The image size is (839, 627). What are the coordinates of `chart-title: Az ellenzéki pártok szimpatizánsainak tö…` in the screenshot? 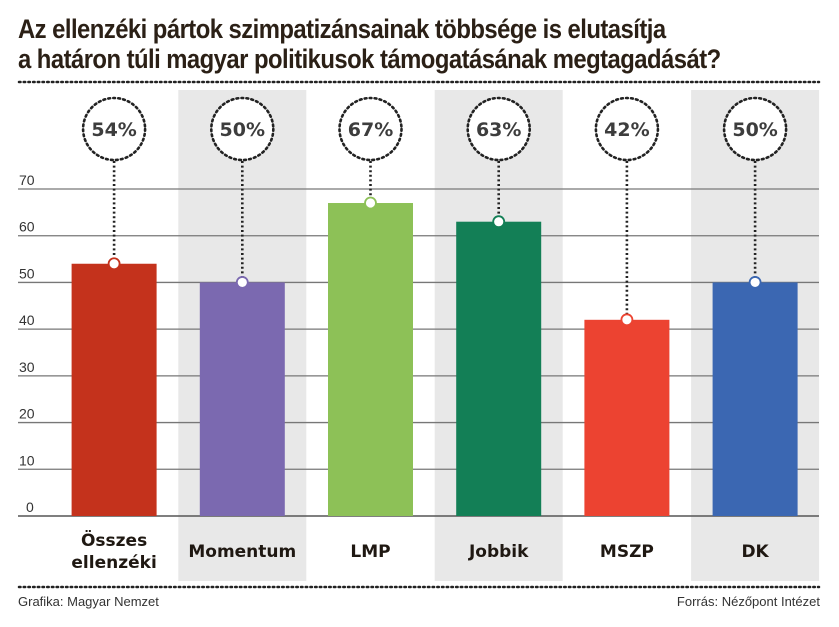 It's located at (382, 44).